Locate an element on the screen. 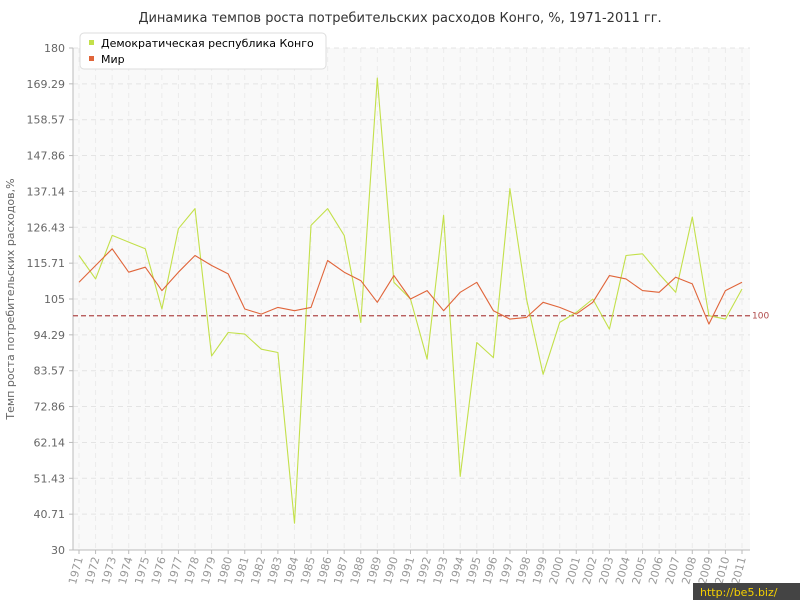 The image size is (800, 600). legend: Демократическая республика Конго Мир is located at coordinates (203, 51).